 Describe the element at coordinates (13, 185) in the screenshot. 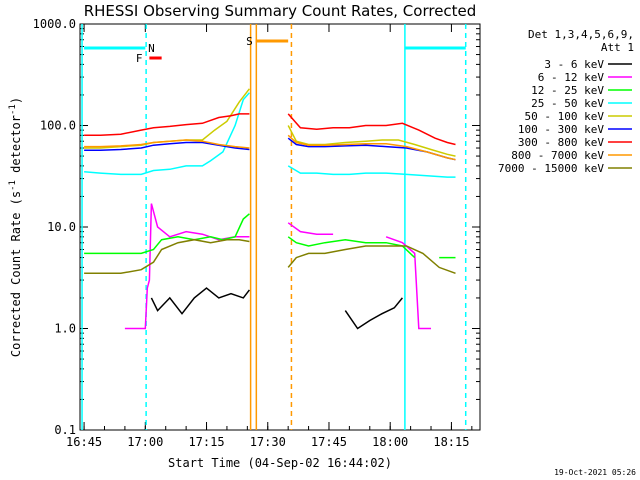

I see `y-axis-label-sup: -1` at that location.